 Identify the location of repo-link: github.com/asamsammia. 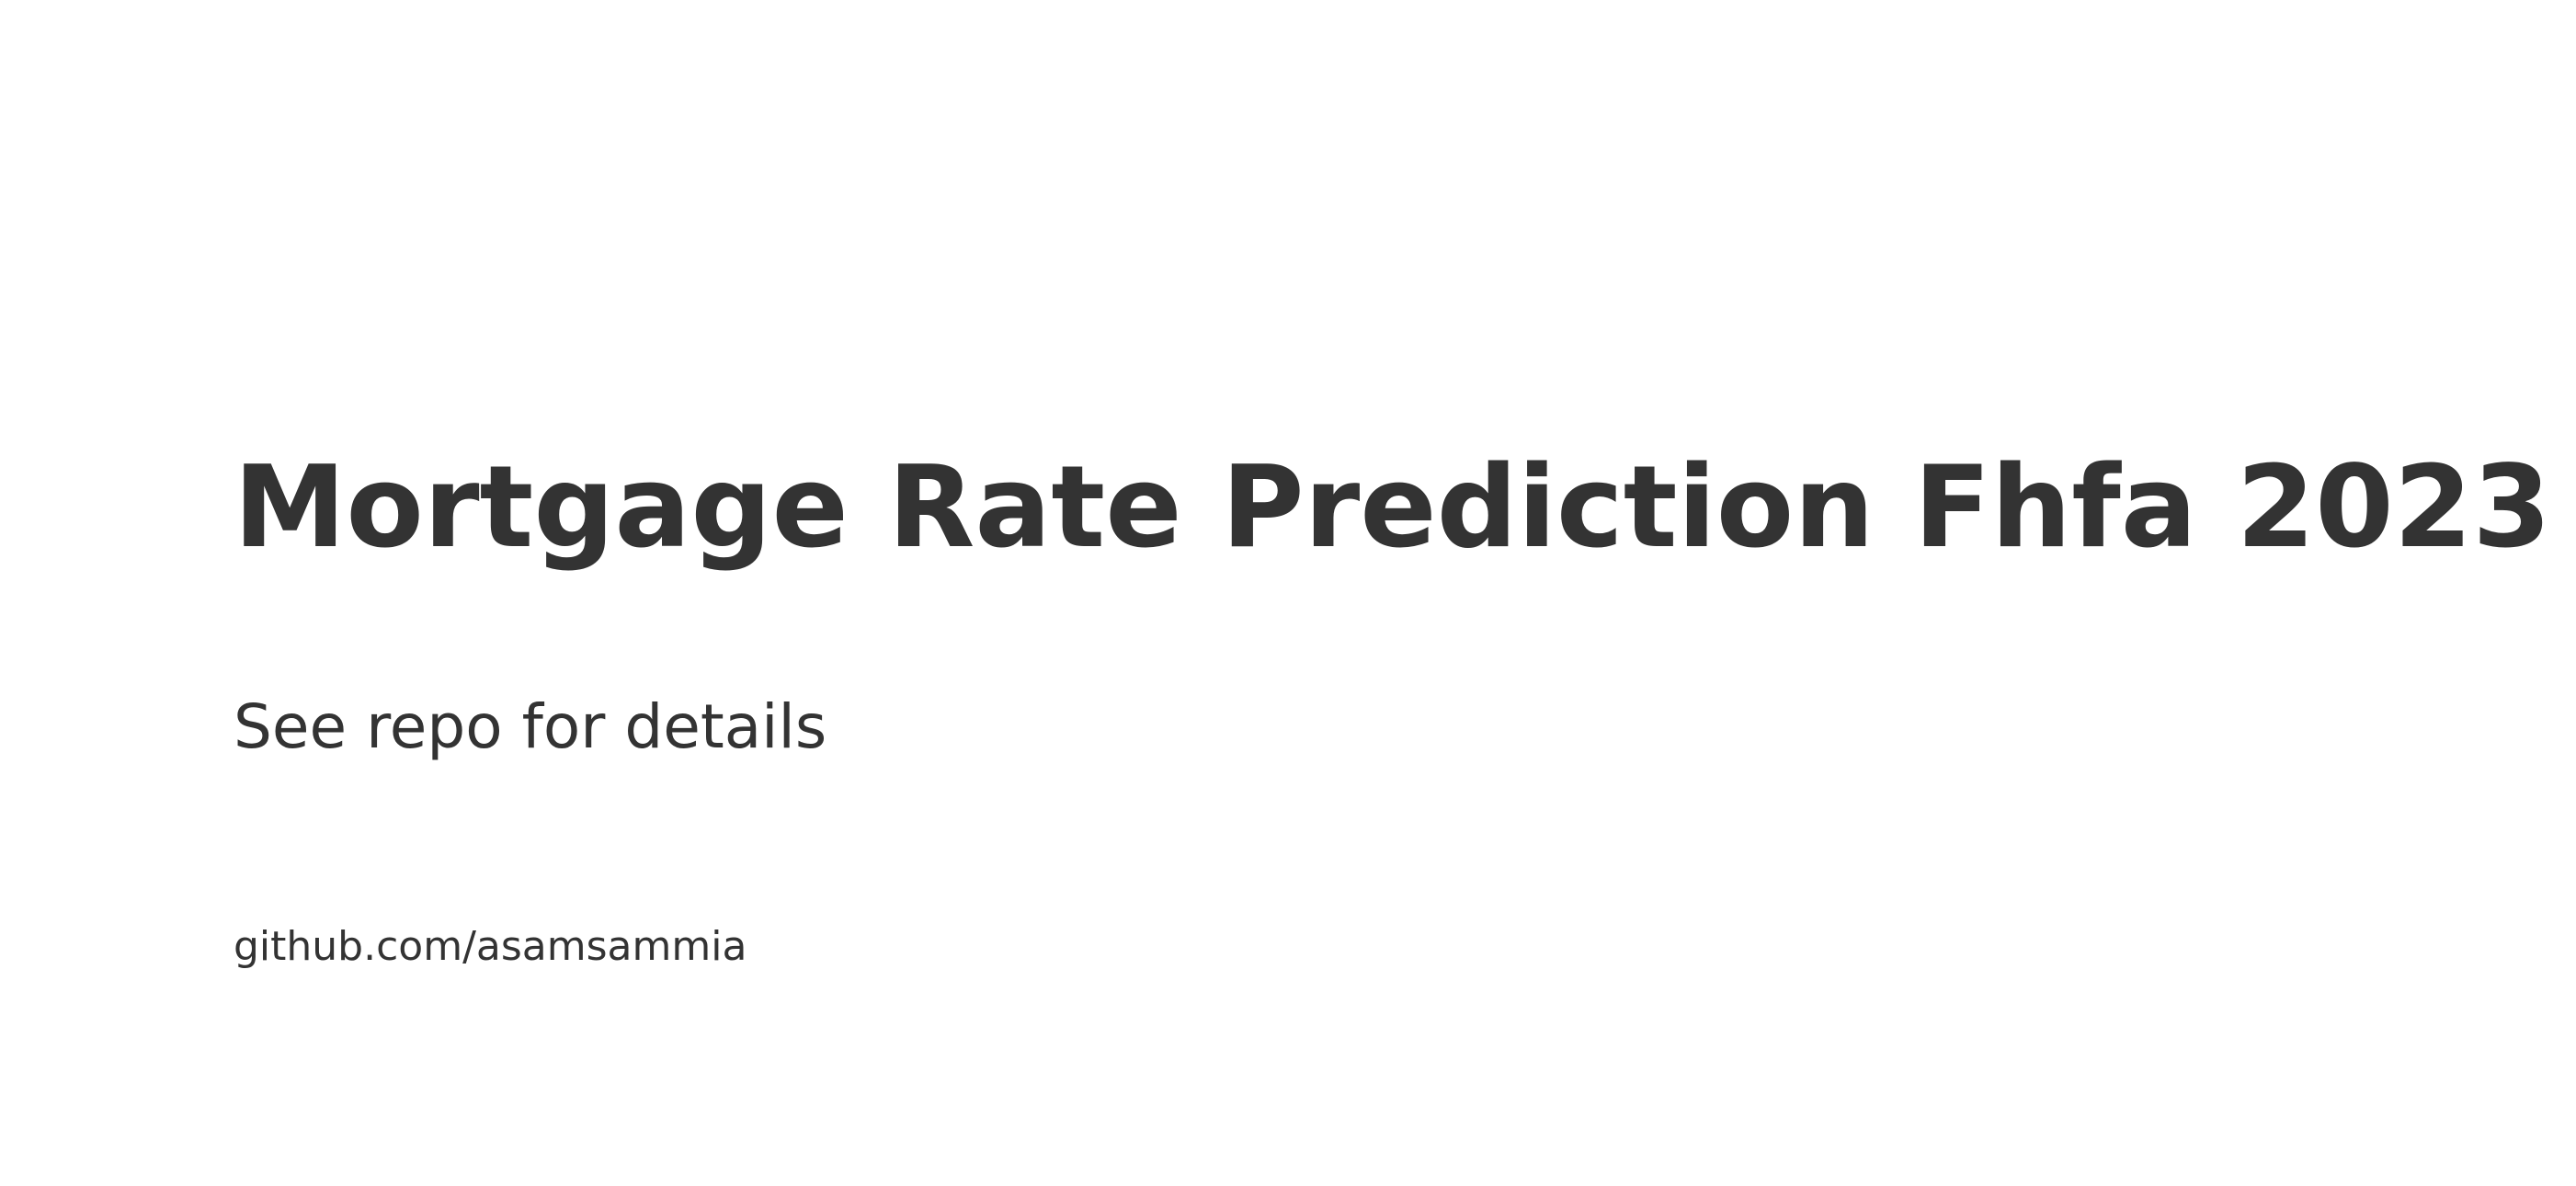
(490, 946).